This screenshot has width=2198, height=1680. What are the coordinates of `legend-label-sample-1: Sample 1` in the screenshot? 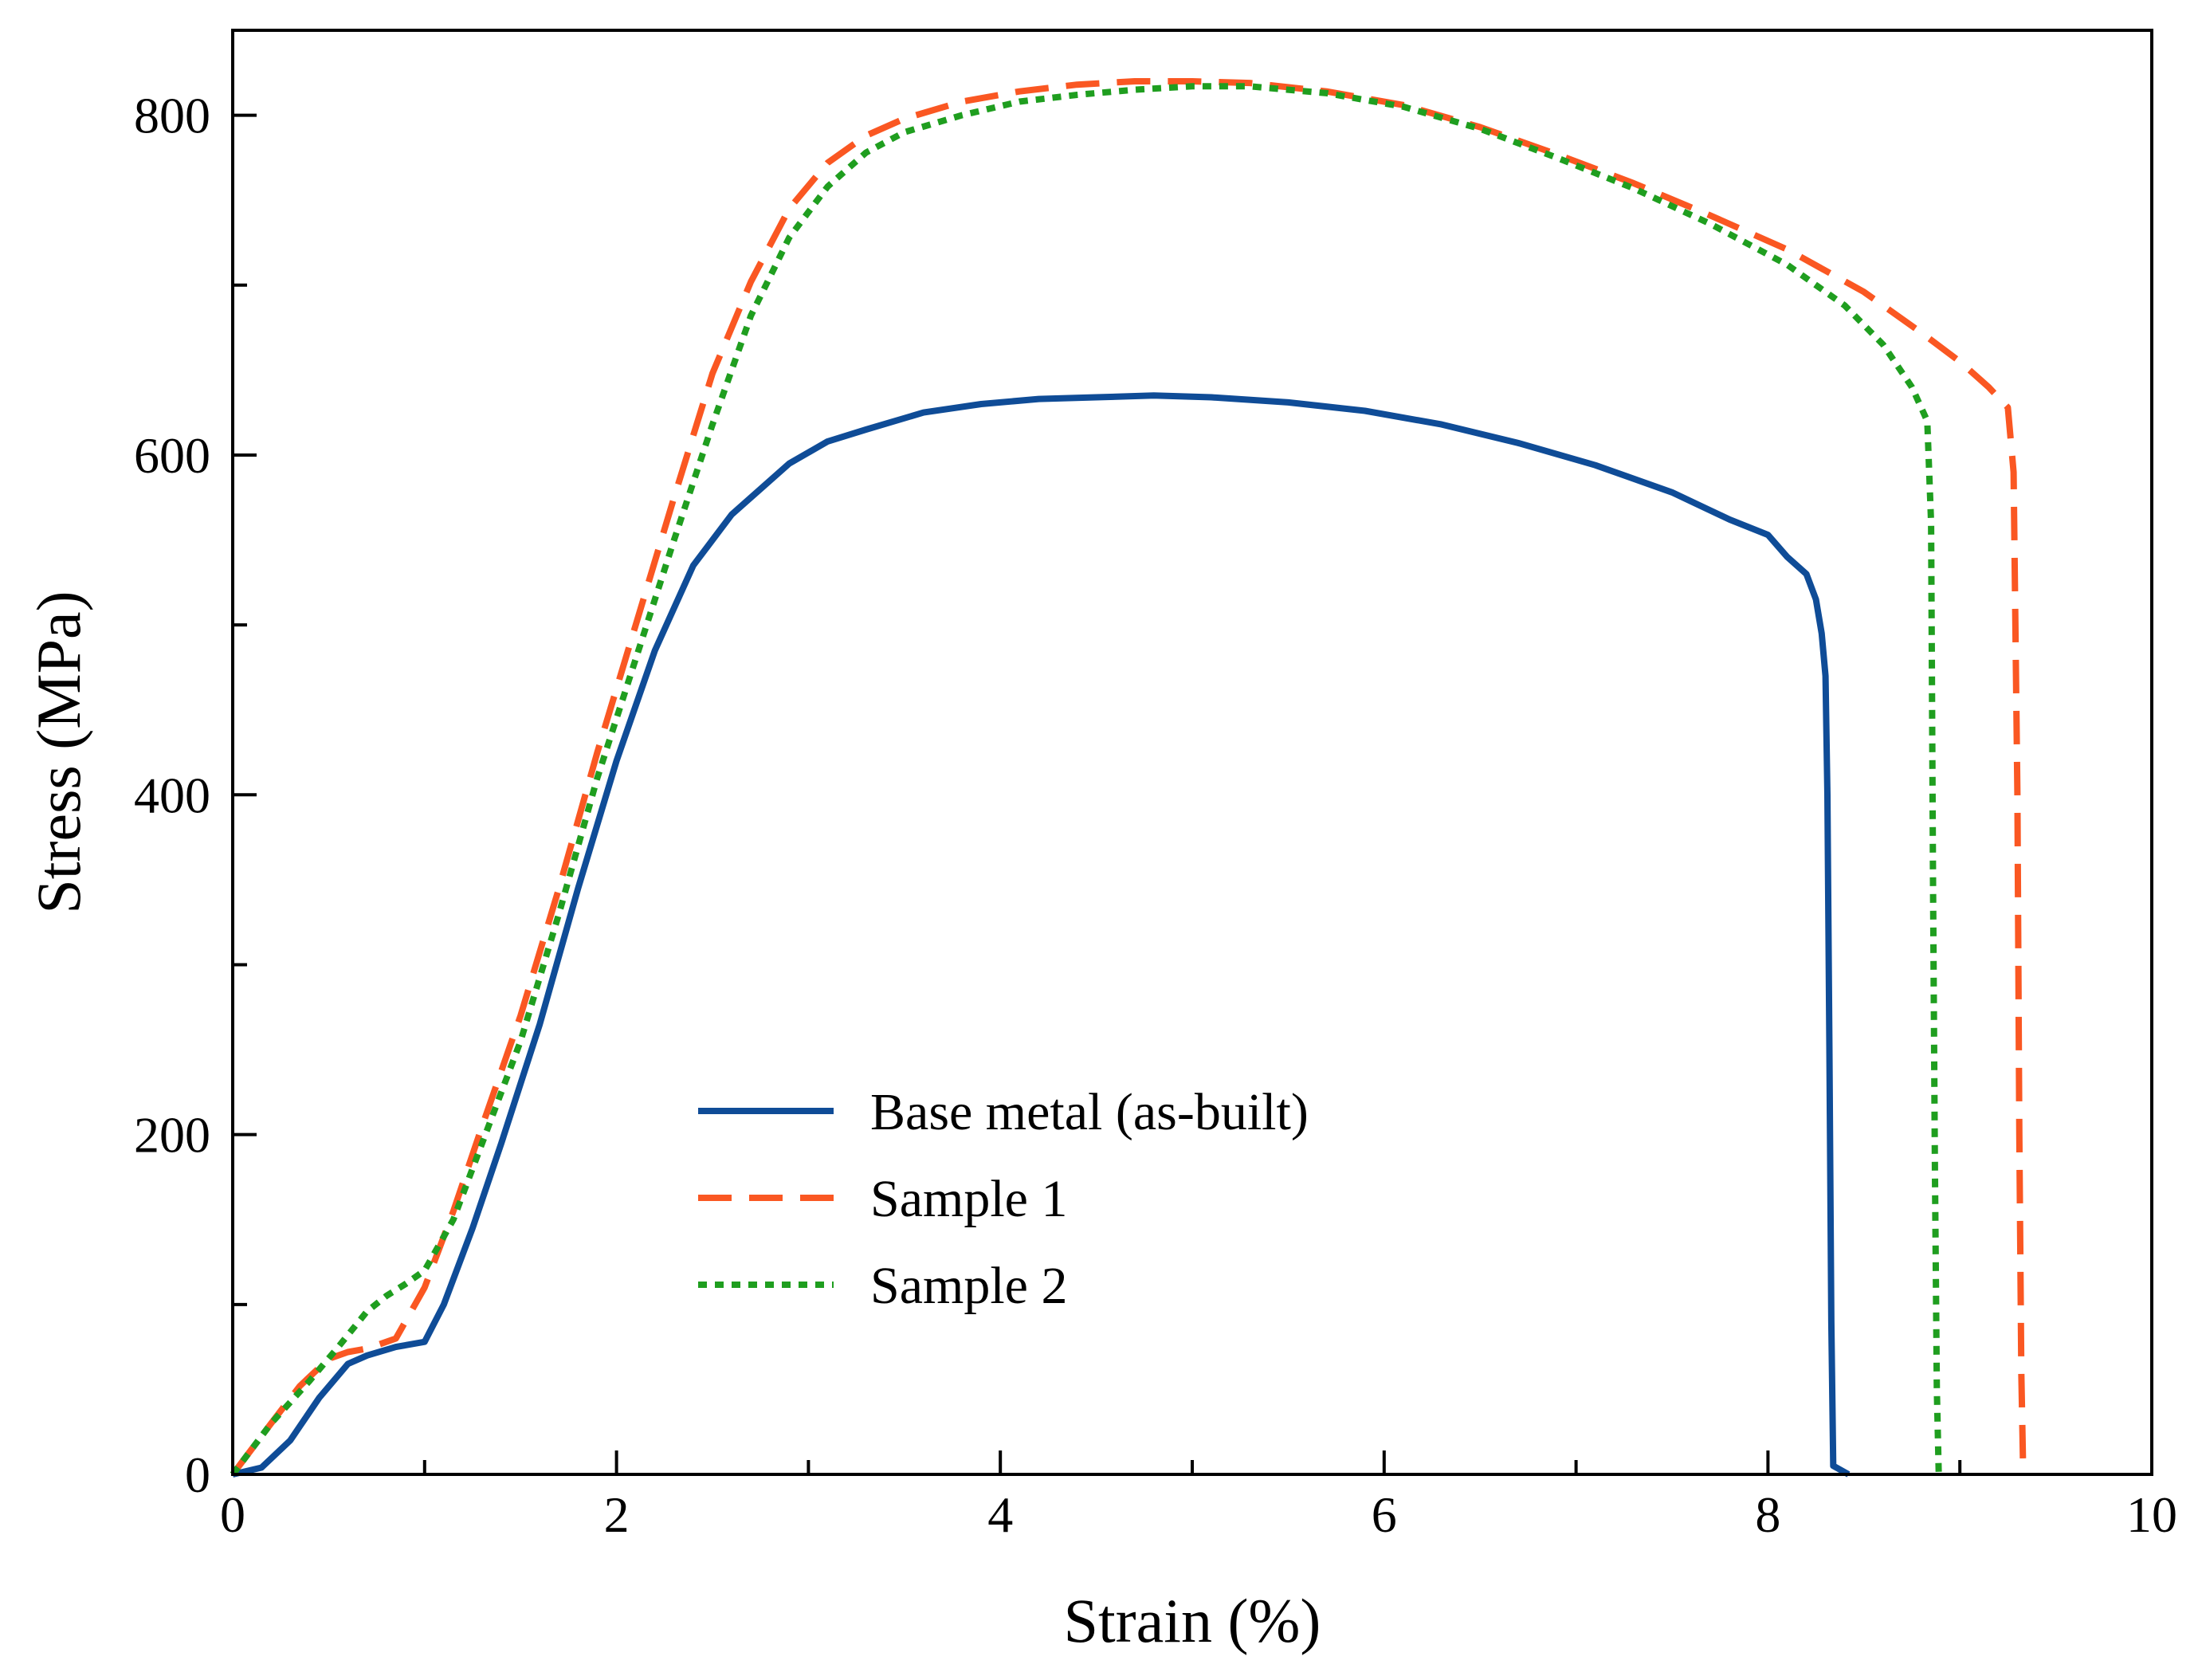 It's located at (968, 1199).